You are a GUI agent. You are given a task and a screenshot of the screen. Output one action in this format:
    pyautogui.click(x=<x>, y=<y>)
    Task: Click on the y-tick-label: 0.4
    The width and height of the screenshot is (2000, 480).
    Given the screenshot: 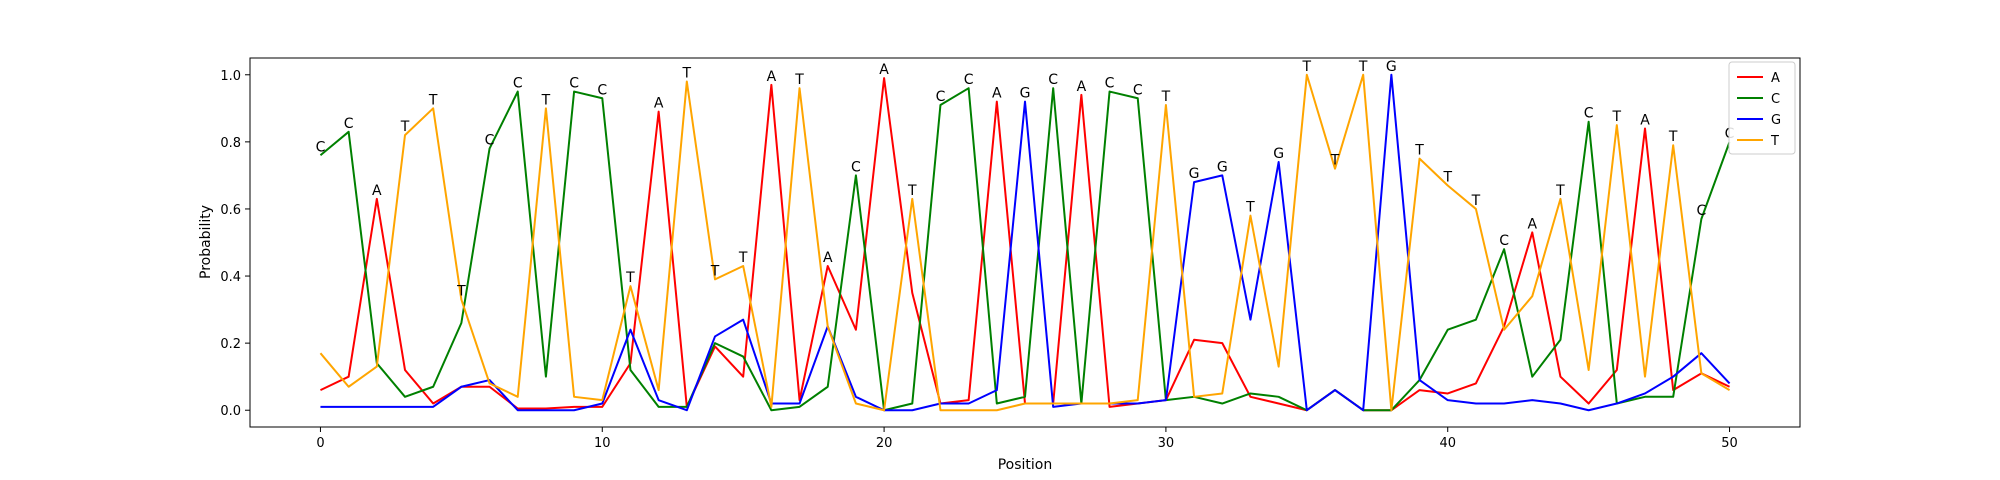 What is the action you would take?
    pyautogui.click(x=230, y=277)
    